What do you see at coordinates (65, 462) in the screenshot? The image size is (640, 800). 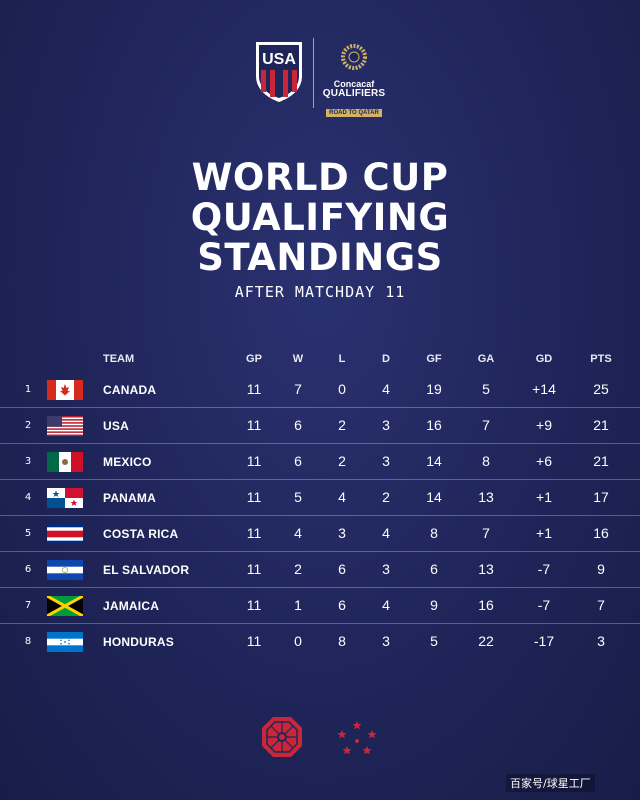 I see `mexico-flag-icon` at bounding box center [65, 462].